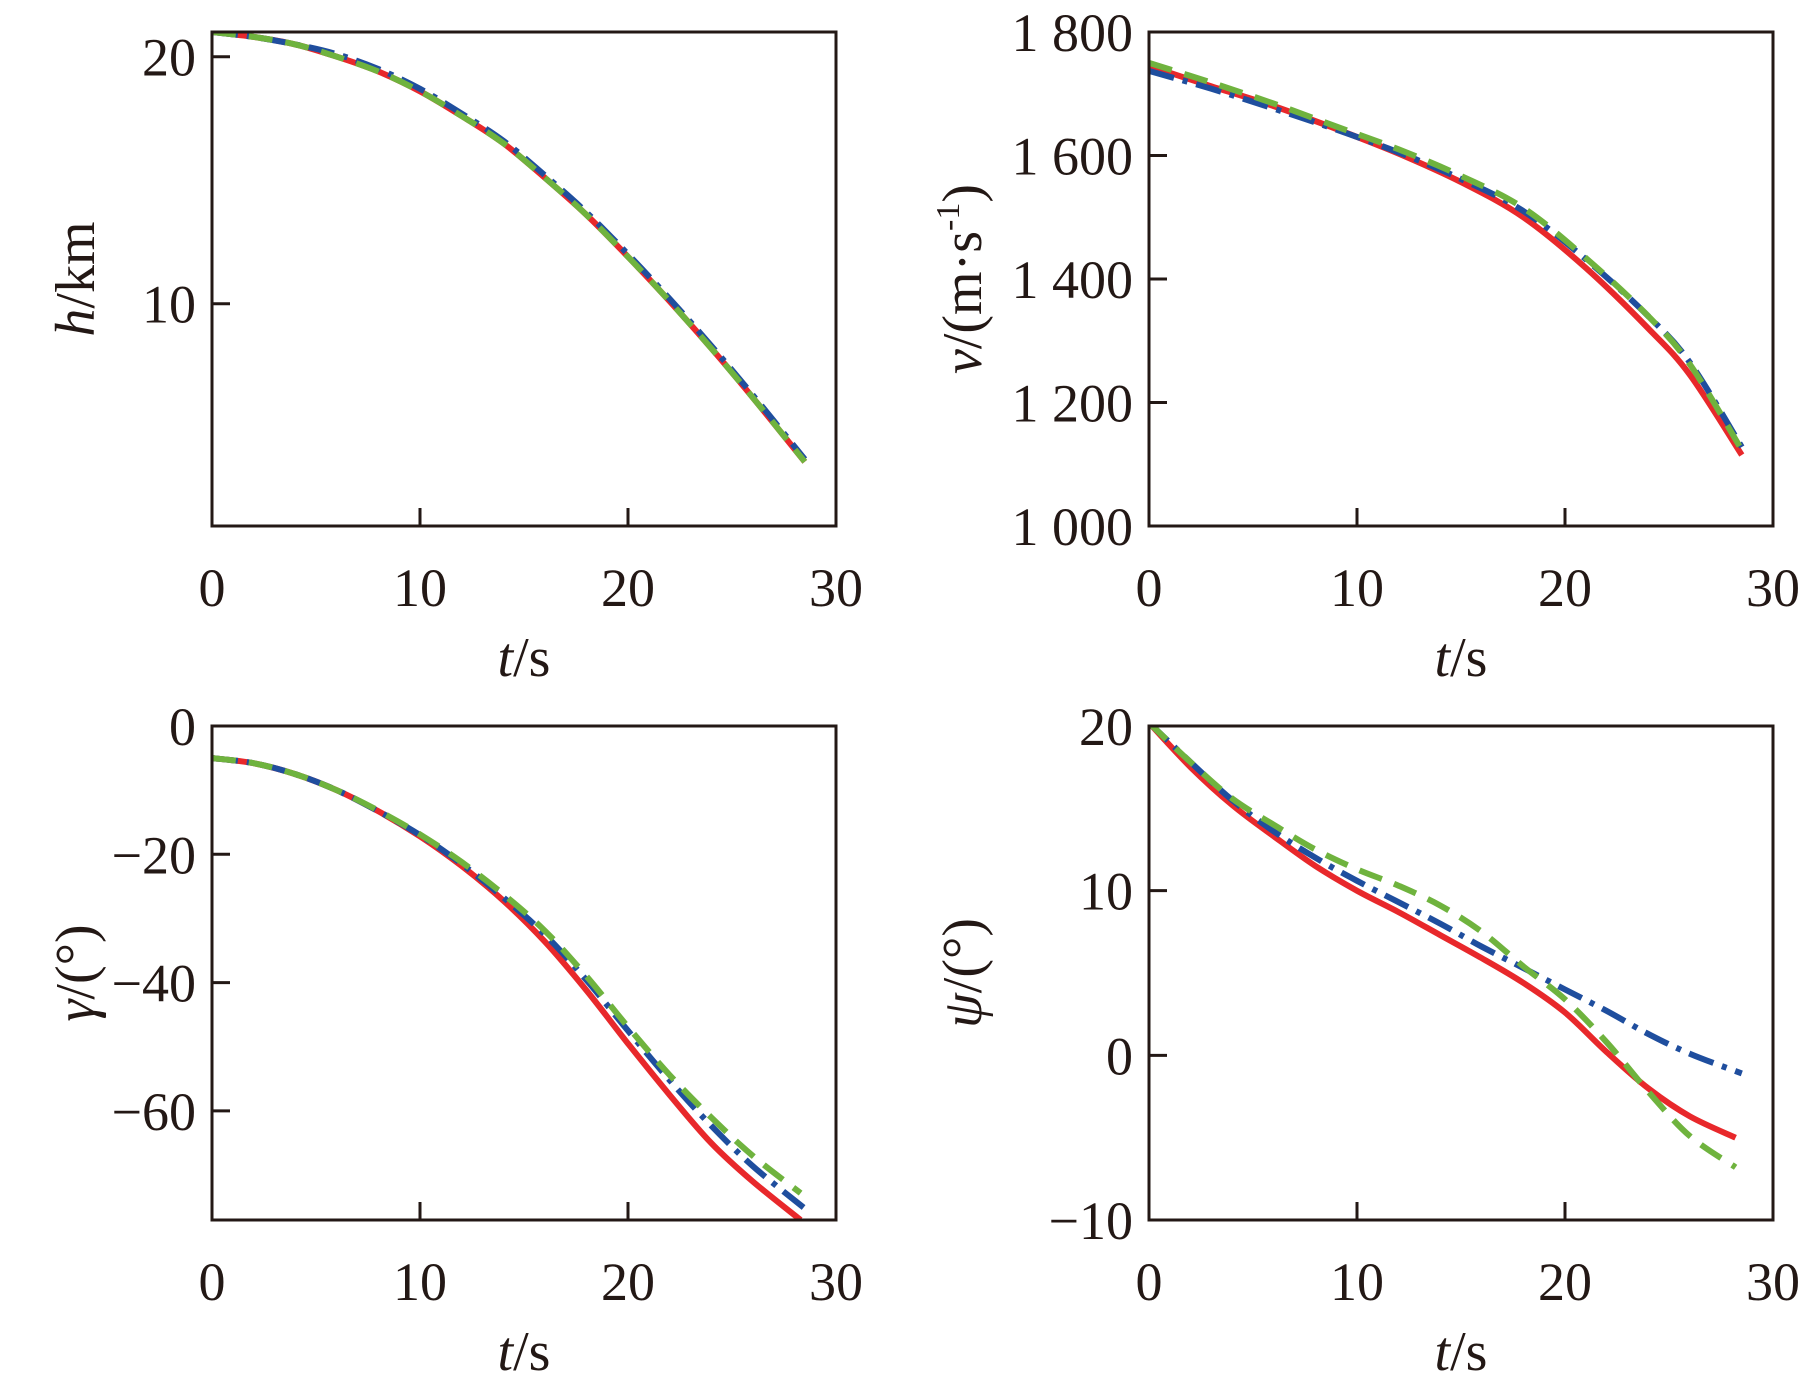 Image resolution: width=1806 pixels, height=1388 pixels. I want to click on y-axis-unit-close: ), so click(963, 193).